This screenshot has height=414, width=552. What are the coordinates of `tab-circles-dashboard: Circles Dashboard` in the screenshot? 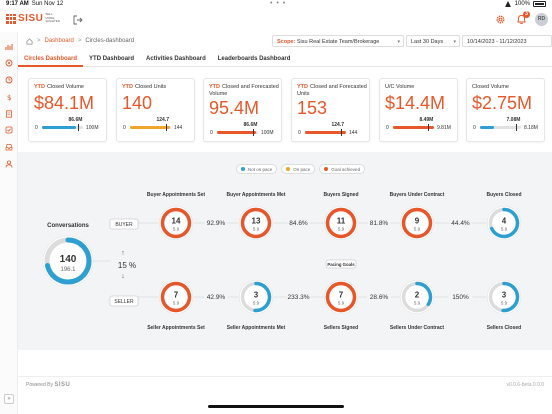 It's located at (51, 59).